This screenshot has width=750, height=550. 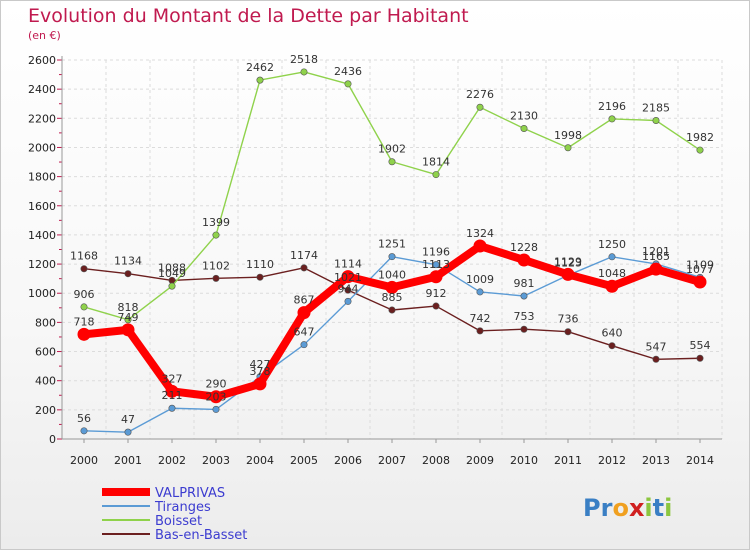 What do you see at coordinates (480, 279) in the screenshot?
I see `data-label: 1009` at bounding box center [480, 279].